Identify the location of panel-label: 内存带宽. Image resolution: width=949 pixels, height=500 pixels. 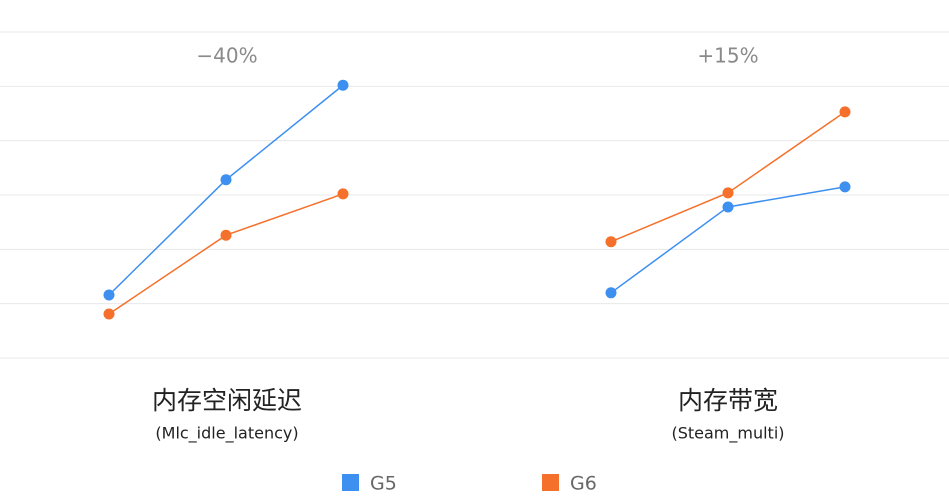
(728, 400).